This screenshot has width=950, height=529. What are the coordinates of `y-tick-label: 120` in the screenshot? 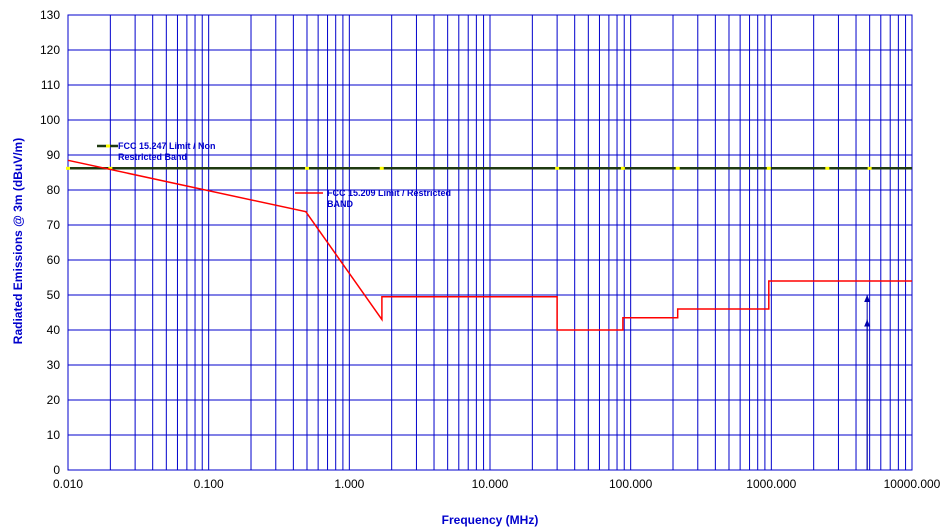 It's located at (50, 50).